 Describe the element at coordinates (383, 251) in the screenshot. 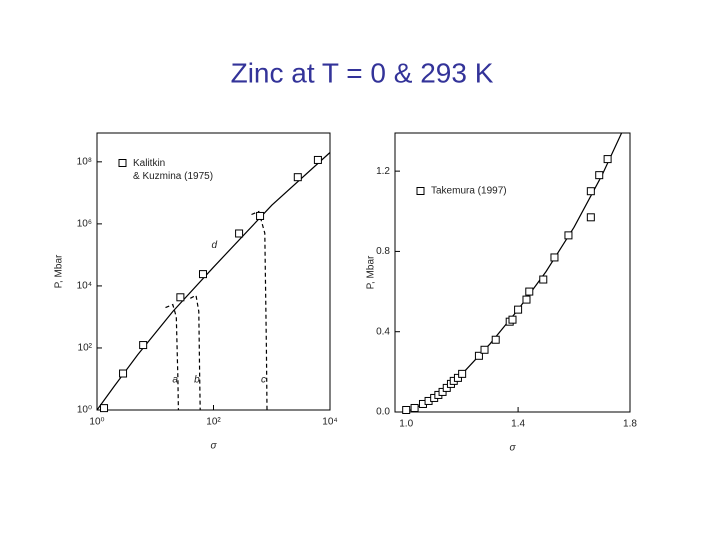

I see `y-tick-label: 0.8` at that location.